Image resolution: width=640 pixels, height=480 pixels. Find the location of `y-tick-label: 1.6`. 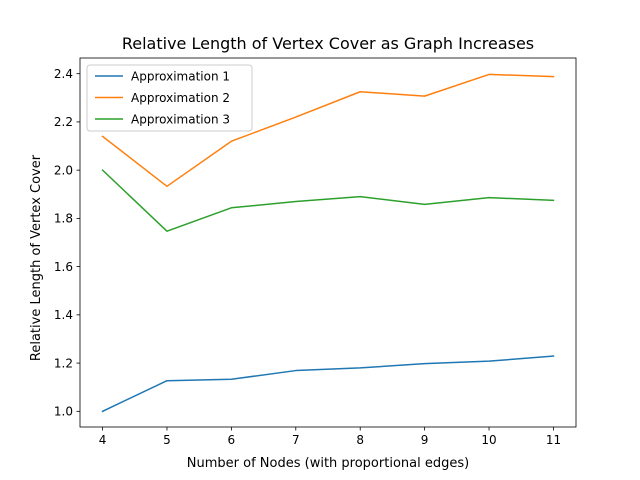

y-tick-label: 1.6 is located at coordinates (63, 267).